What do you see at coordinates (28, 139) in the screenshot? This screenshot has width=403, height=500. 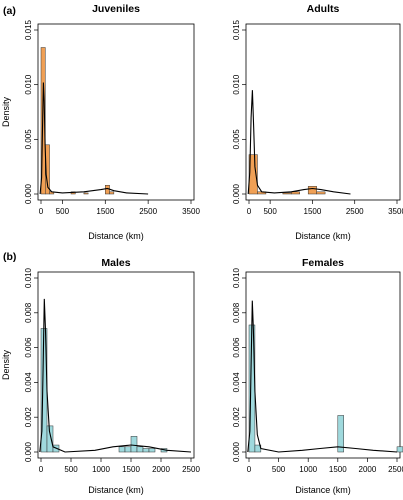 I see `panel-1-ytick-label-2: 0.005` at bounding box center [28, 139].